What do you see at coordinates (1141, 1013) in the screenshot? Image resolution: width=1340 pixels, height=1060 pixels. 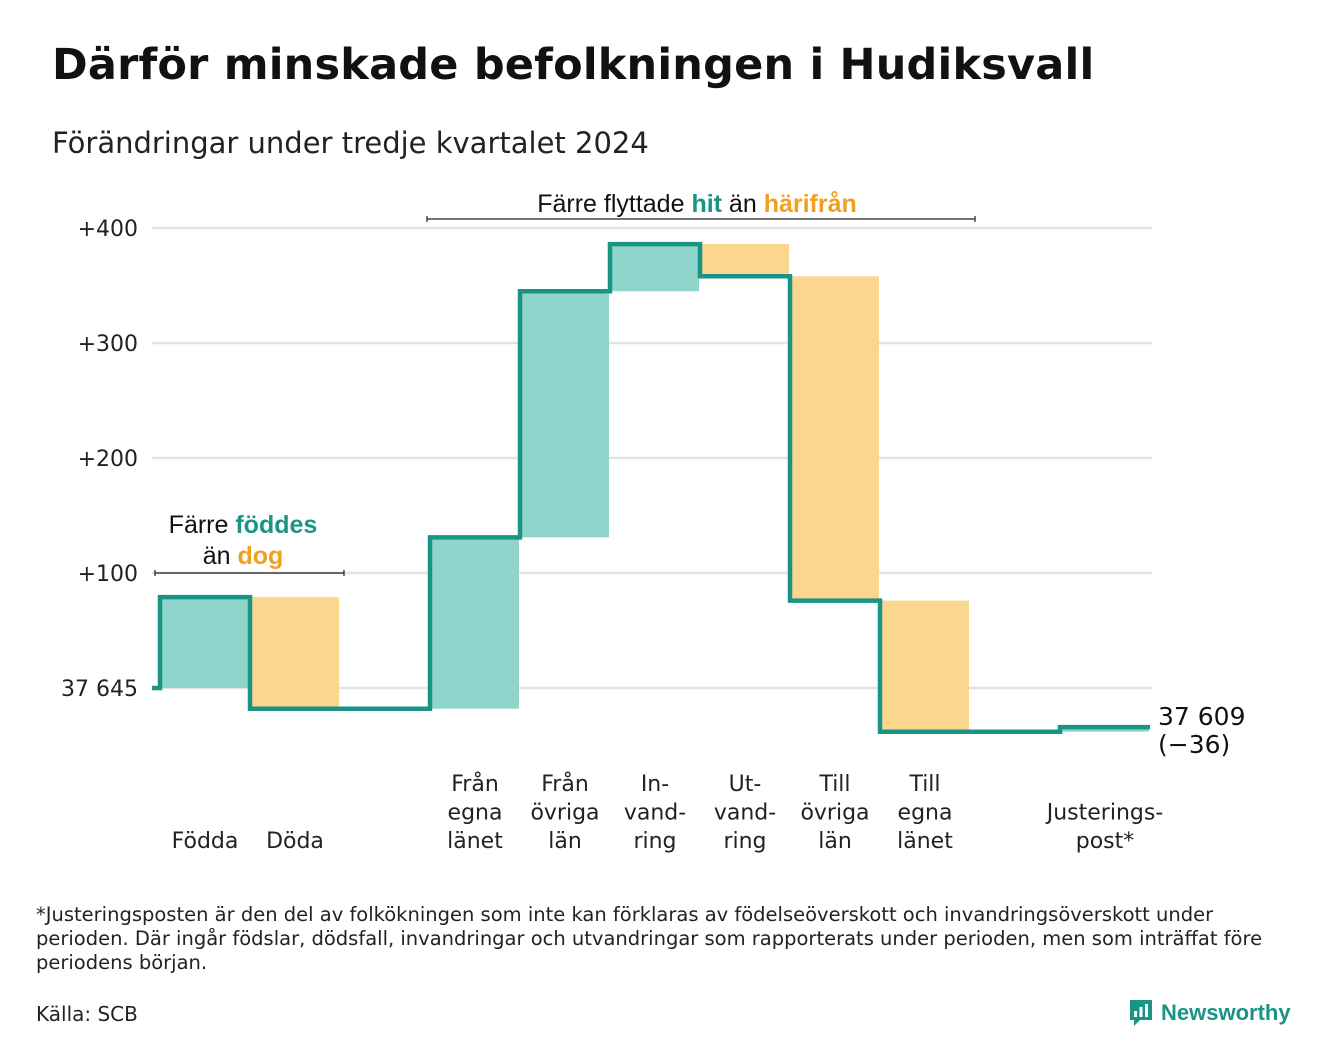 I see `newsworthy-logo-icon` at bounding box center [1141, 1013].